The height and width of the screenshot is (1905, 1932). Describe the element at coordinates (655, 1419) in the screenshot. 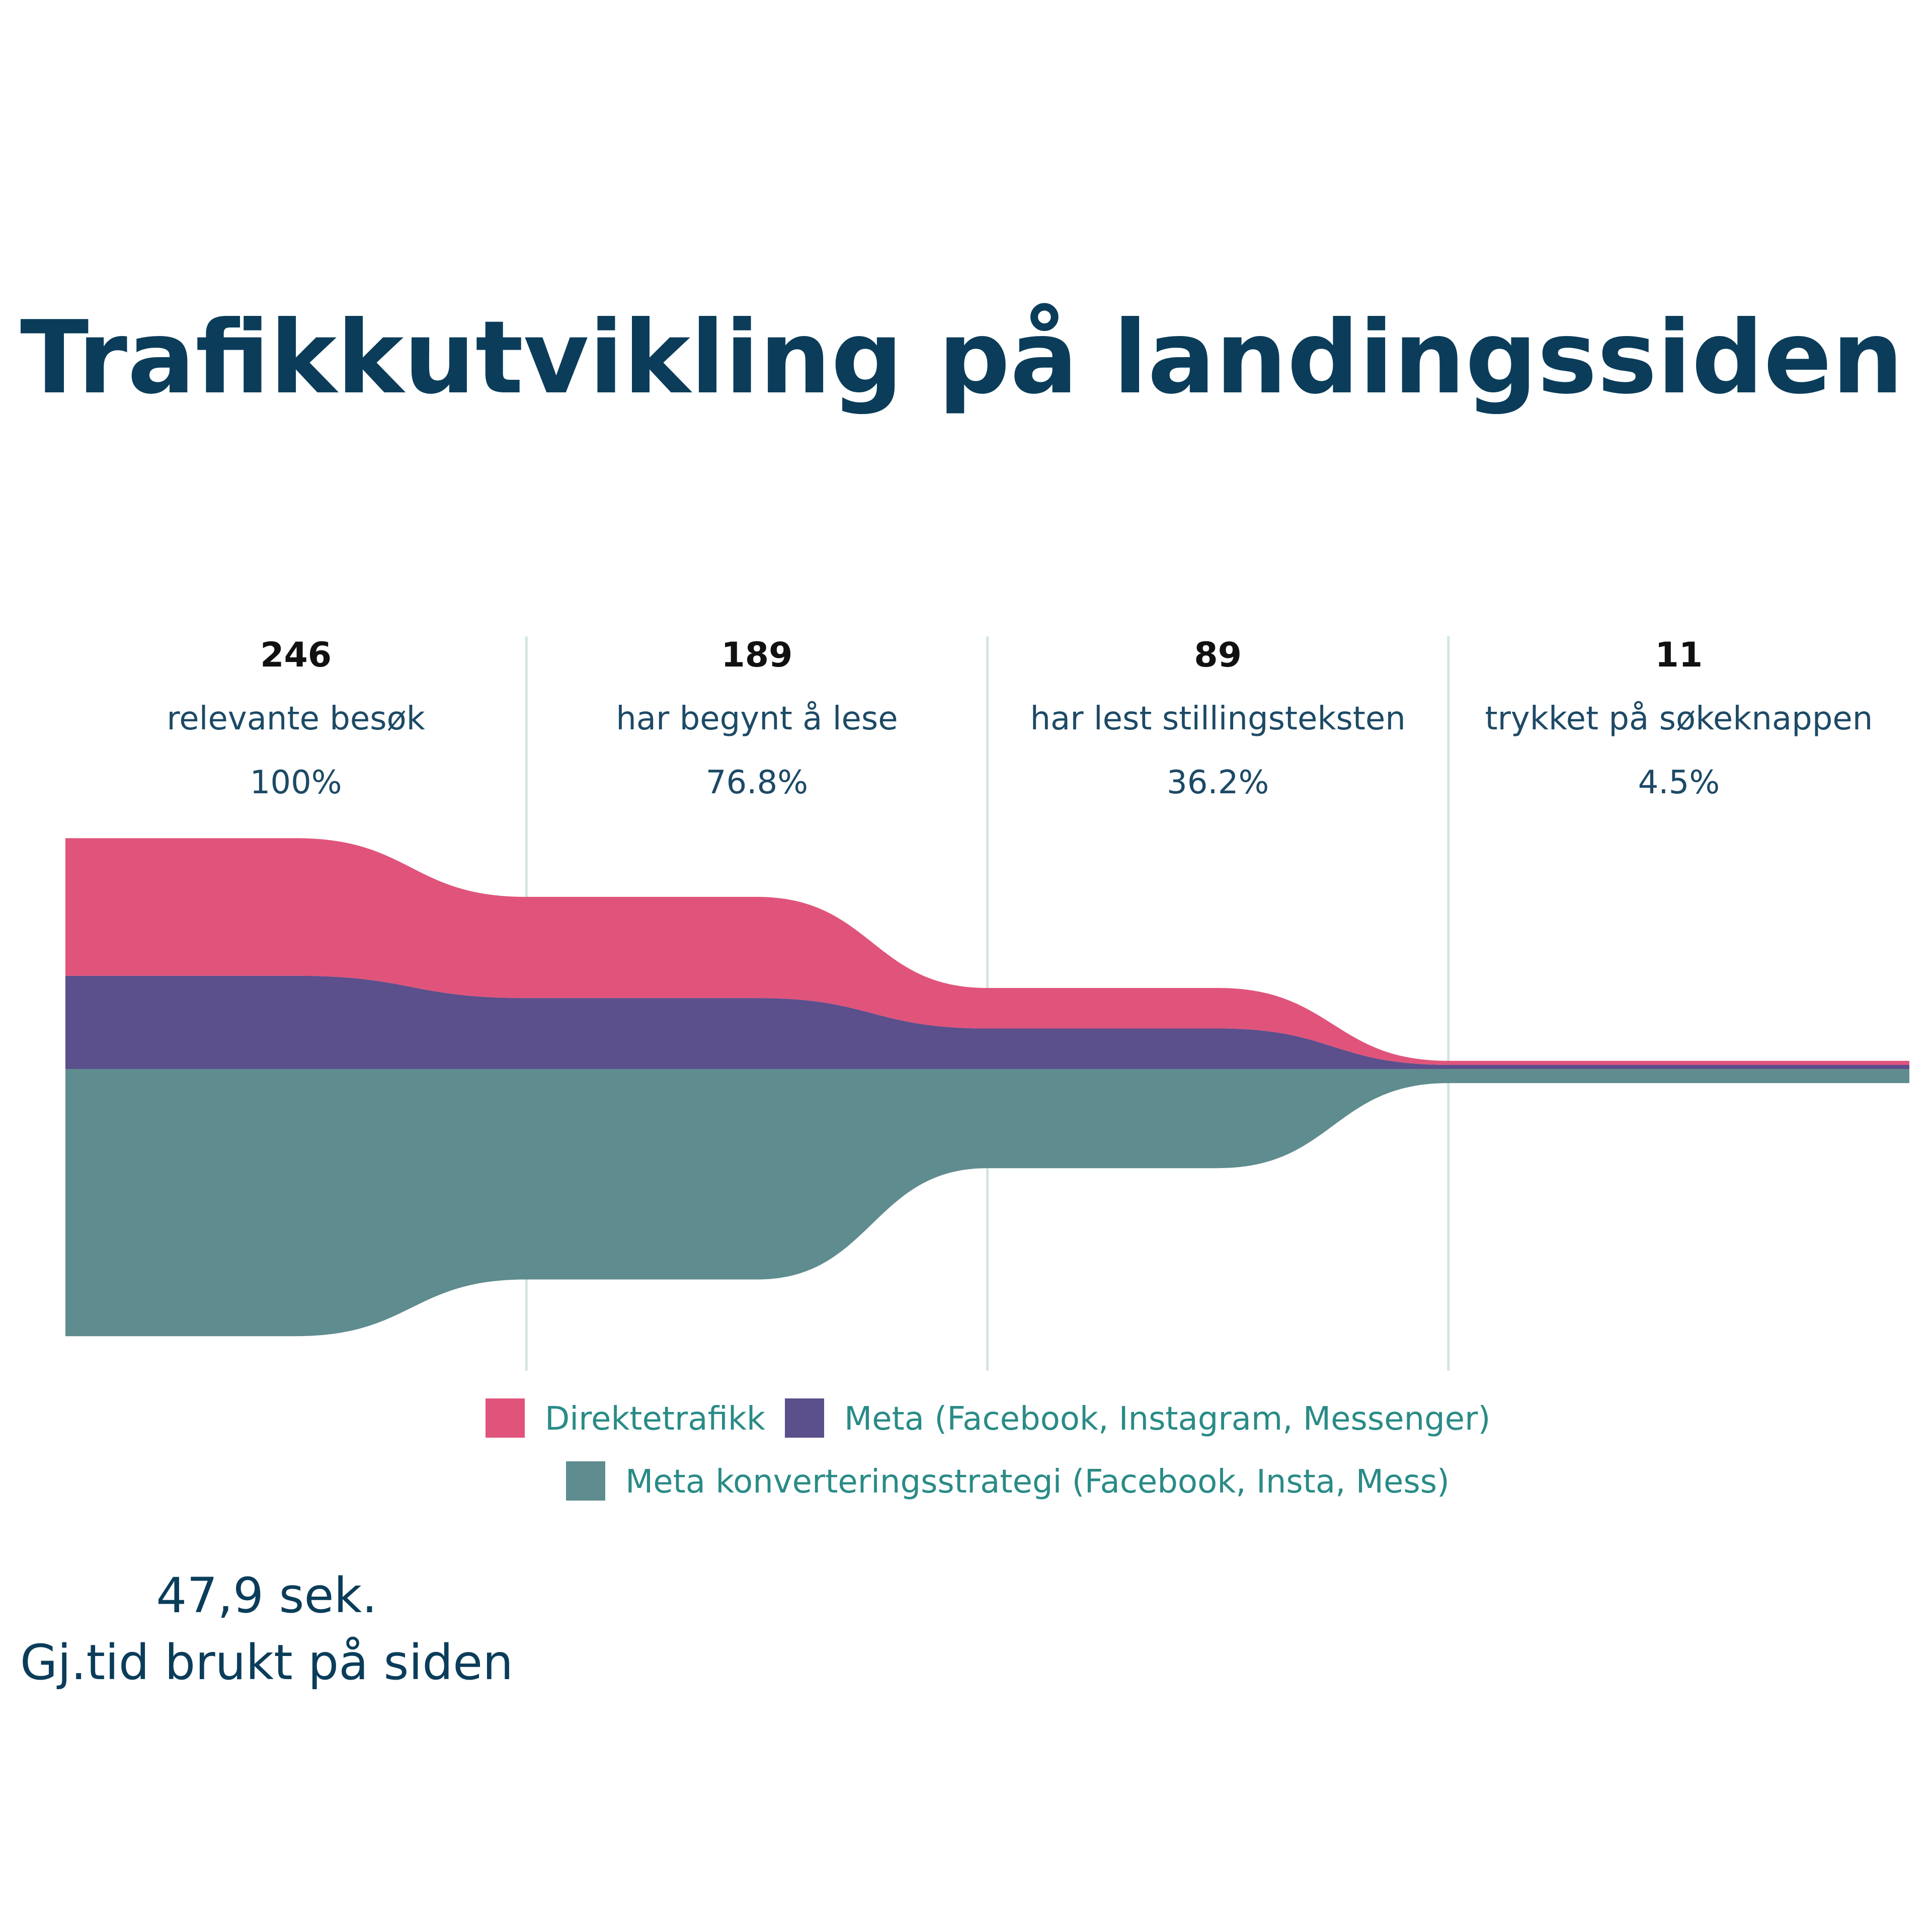

I see `legend-label: Direktetrafikk` at that location.